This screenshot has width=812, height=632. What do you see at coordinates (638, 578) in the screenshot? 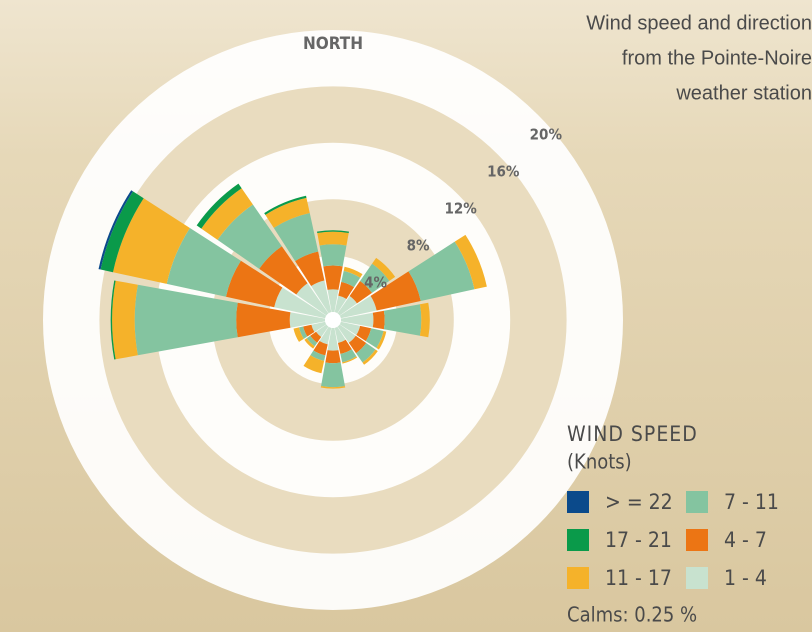
I see `legend-label: 11 - 17` at bounding box center [638, 578].